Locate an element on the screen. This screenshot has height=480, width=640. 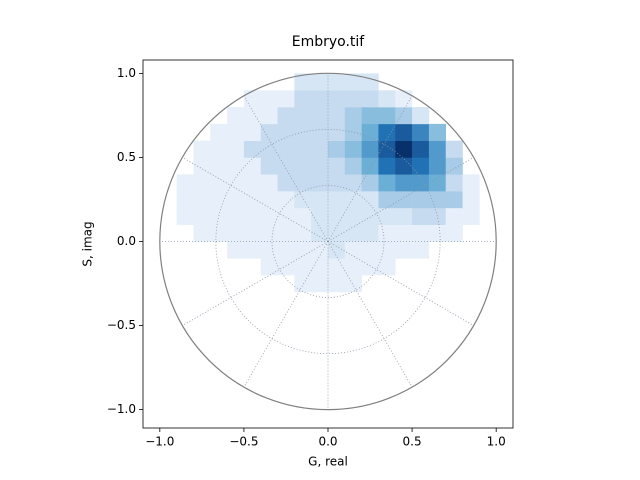
y-axis-label: S, imag is located at coordinates (88, 243).